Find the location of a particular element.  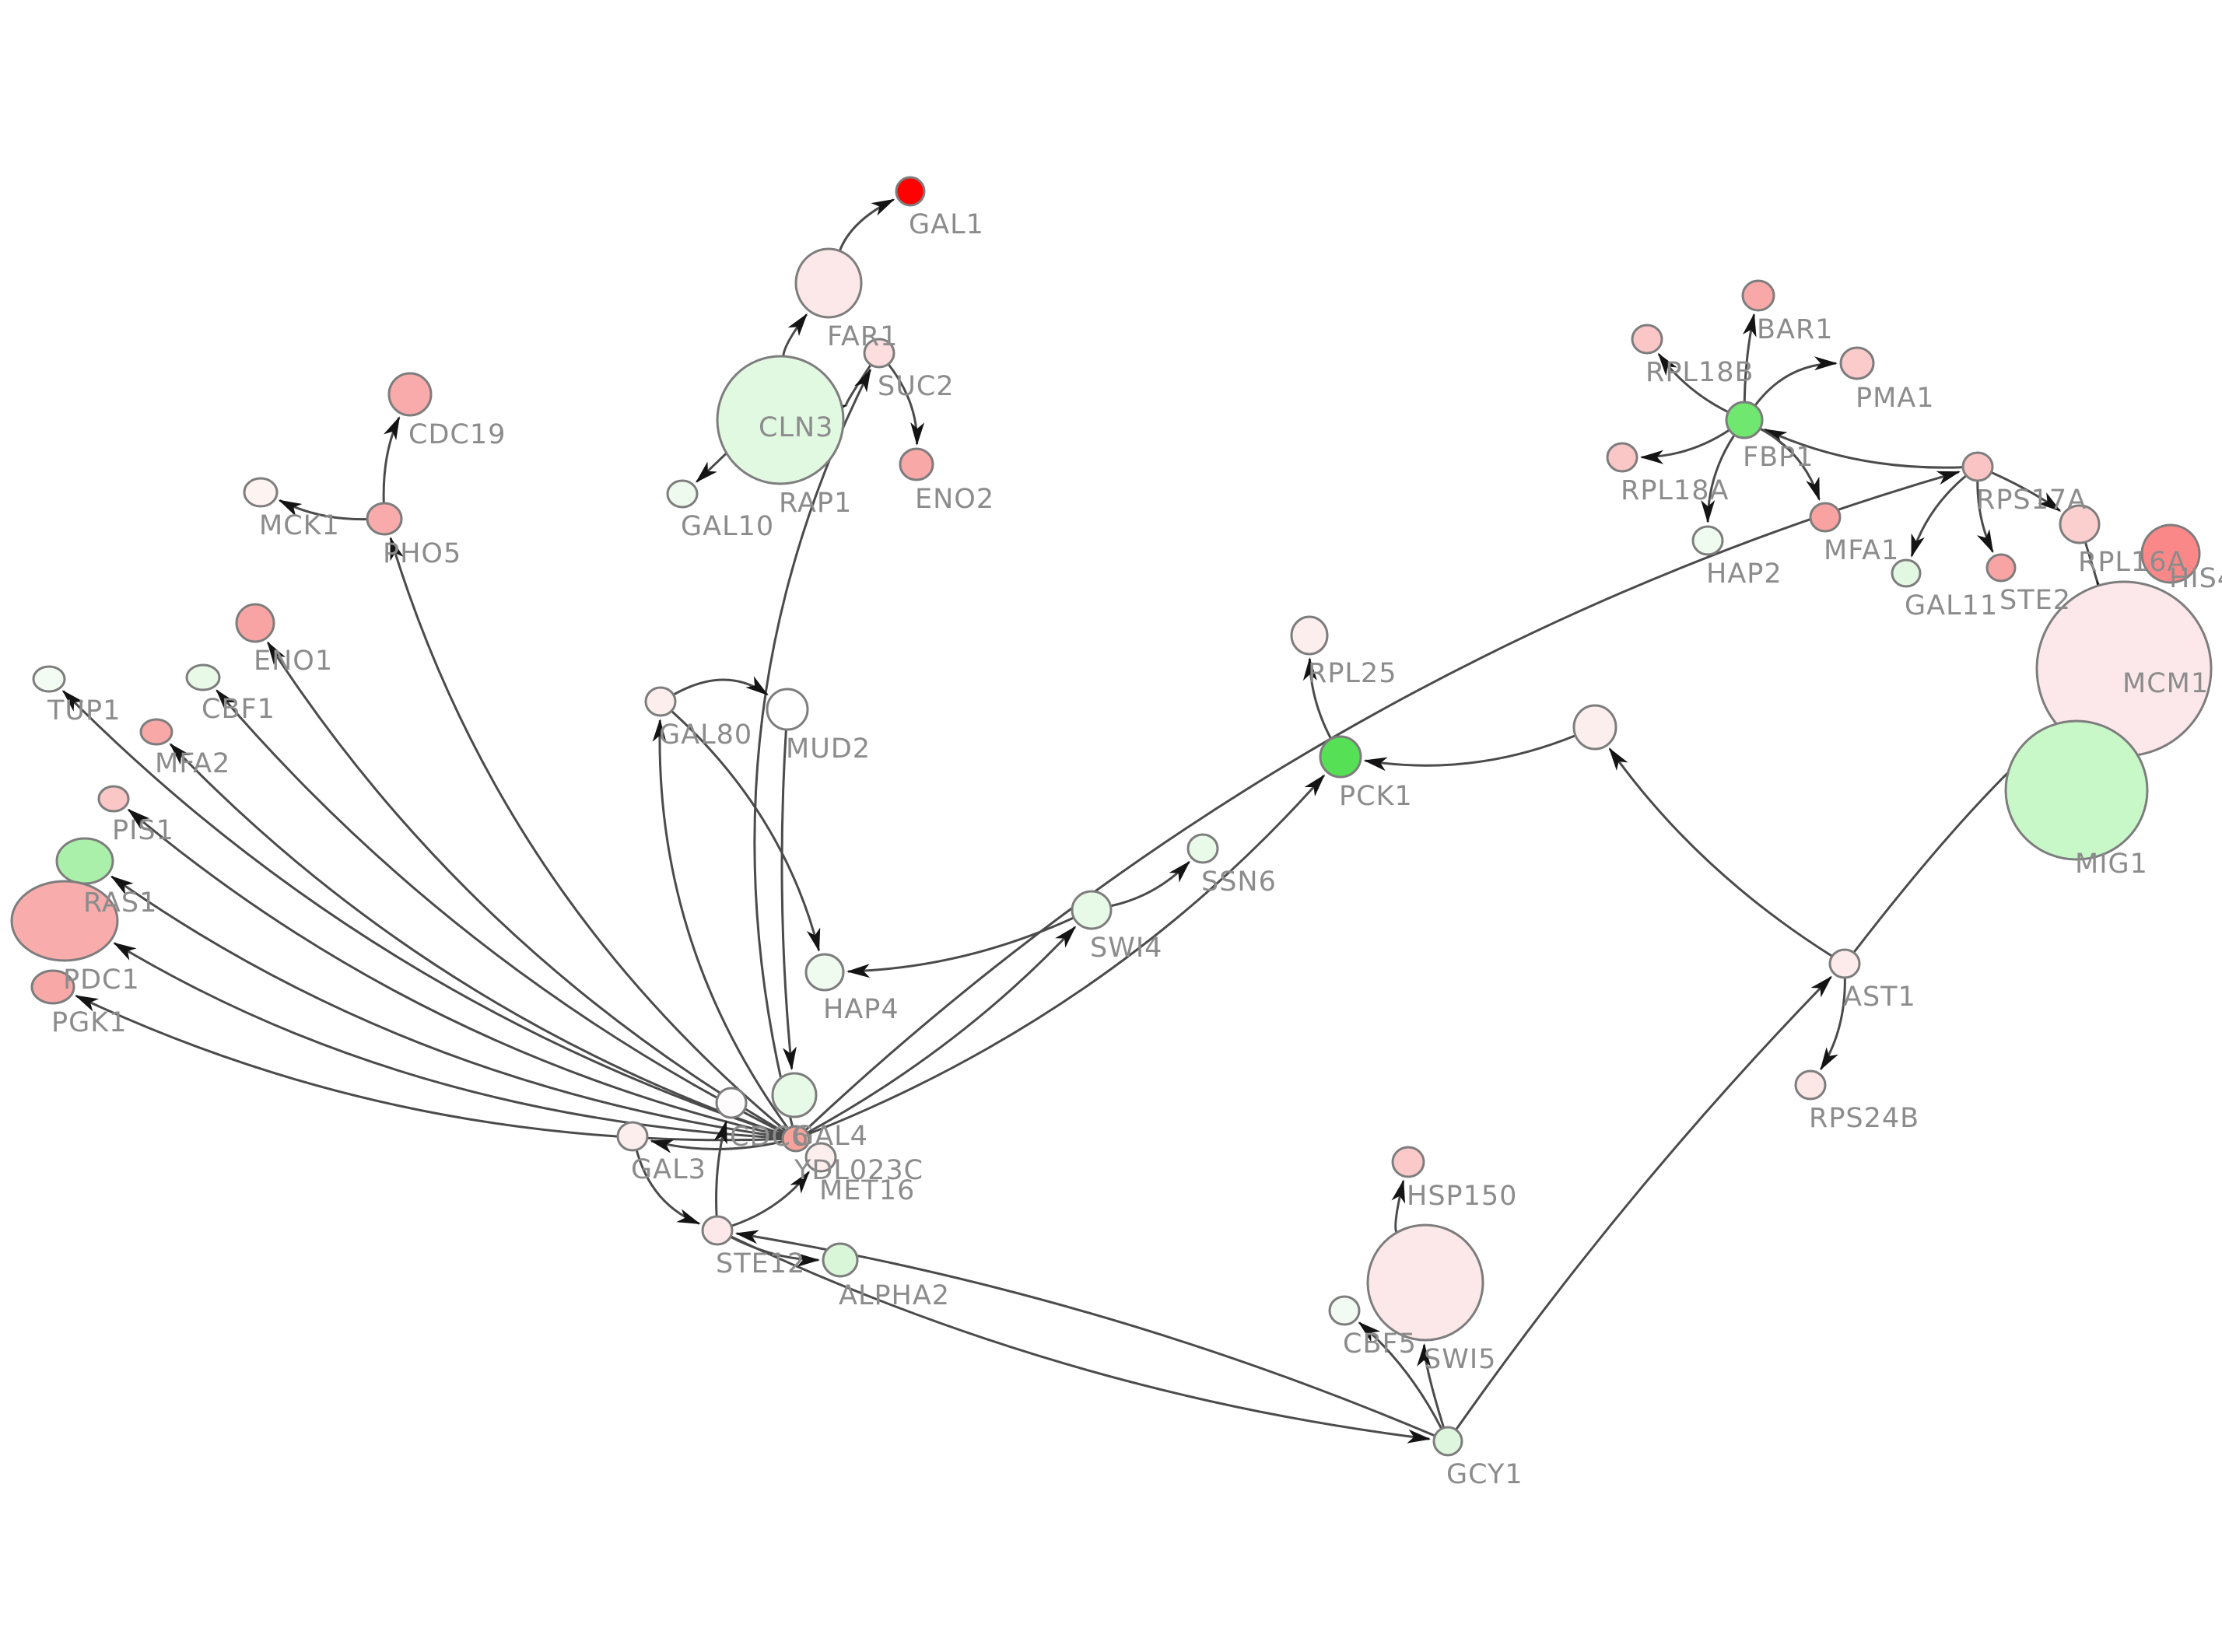

edge-YDL023C-PIS1 is located at coordinates (455, 972).